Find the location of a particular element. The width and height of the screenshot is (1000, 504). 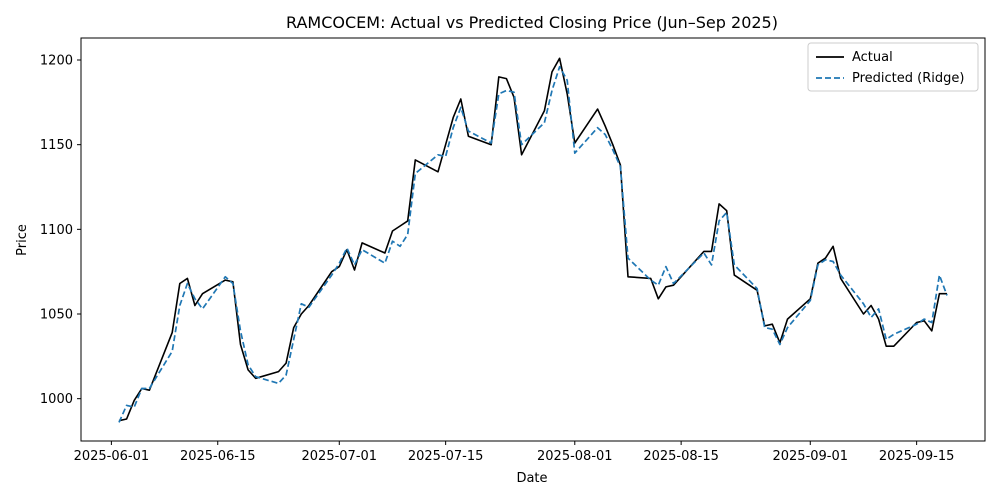

legend-box is located at coordinates (893, 67).